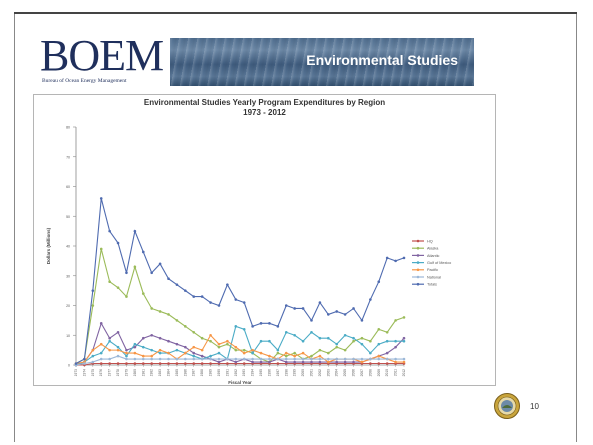  I want to click on legend-label: Totals, so click(432, 285).